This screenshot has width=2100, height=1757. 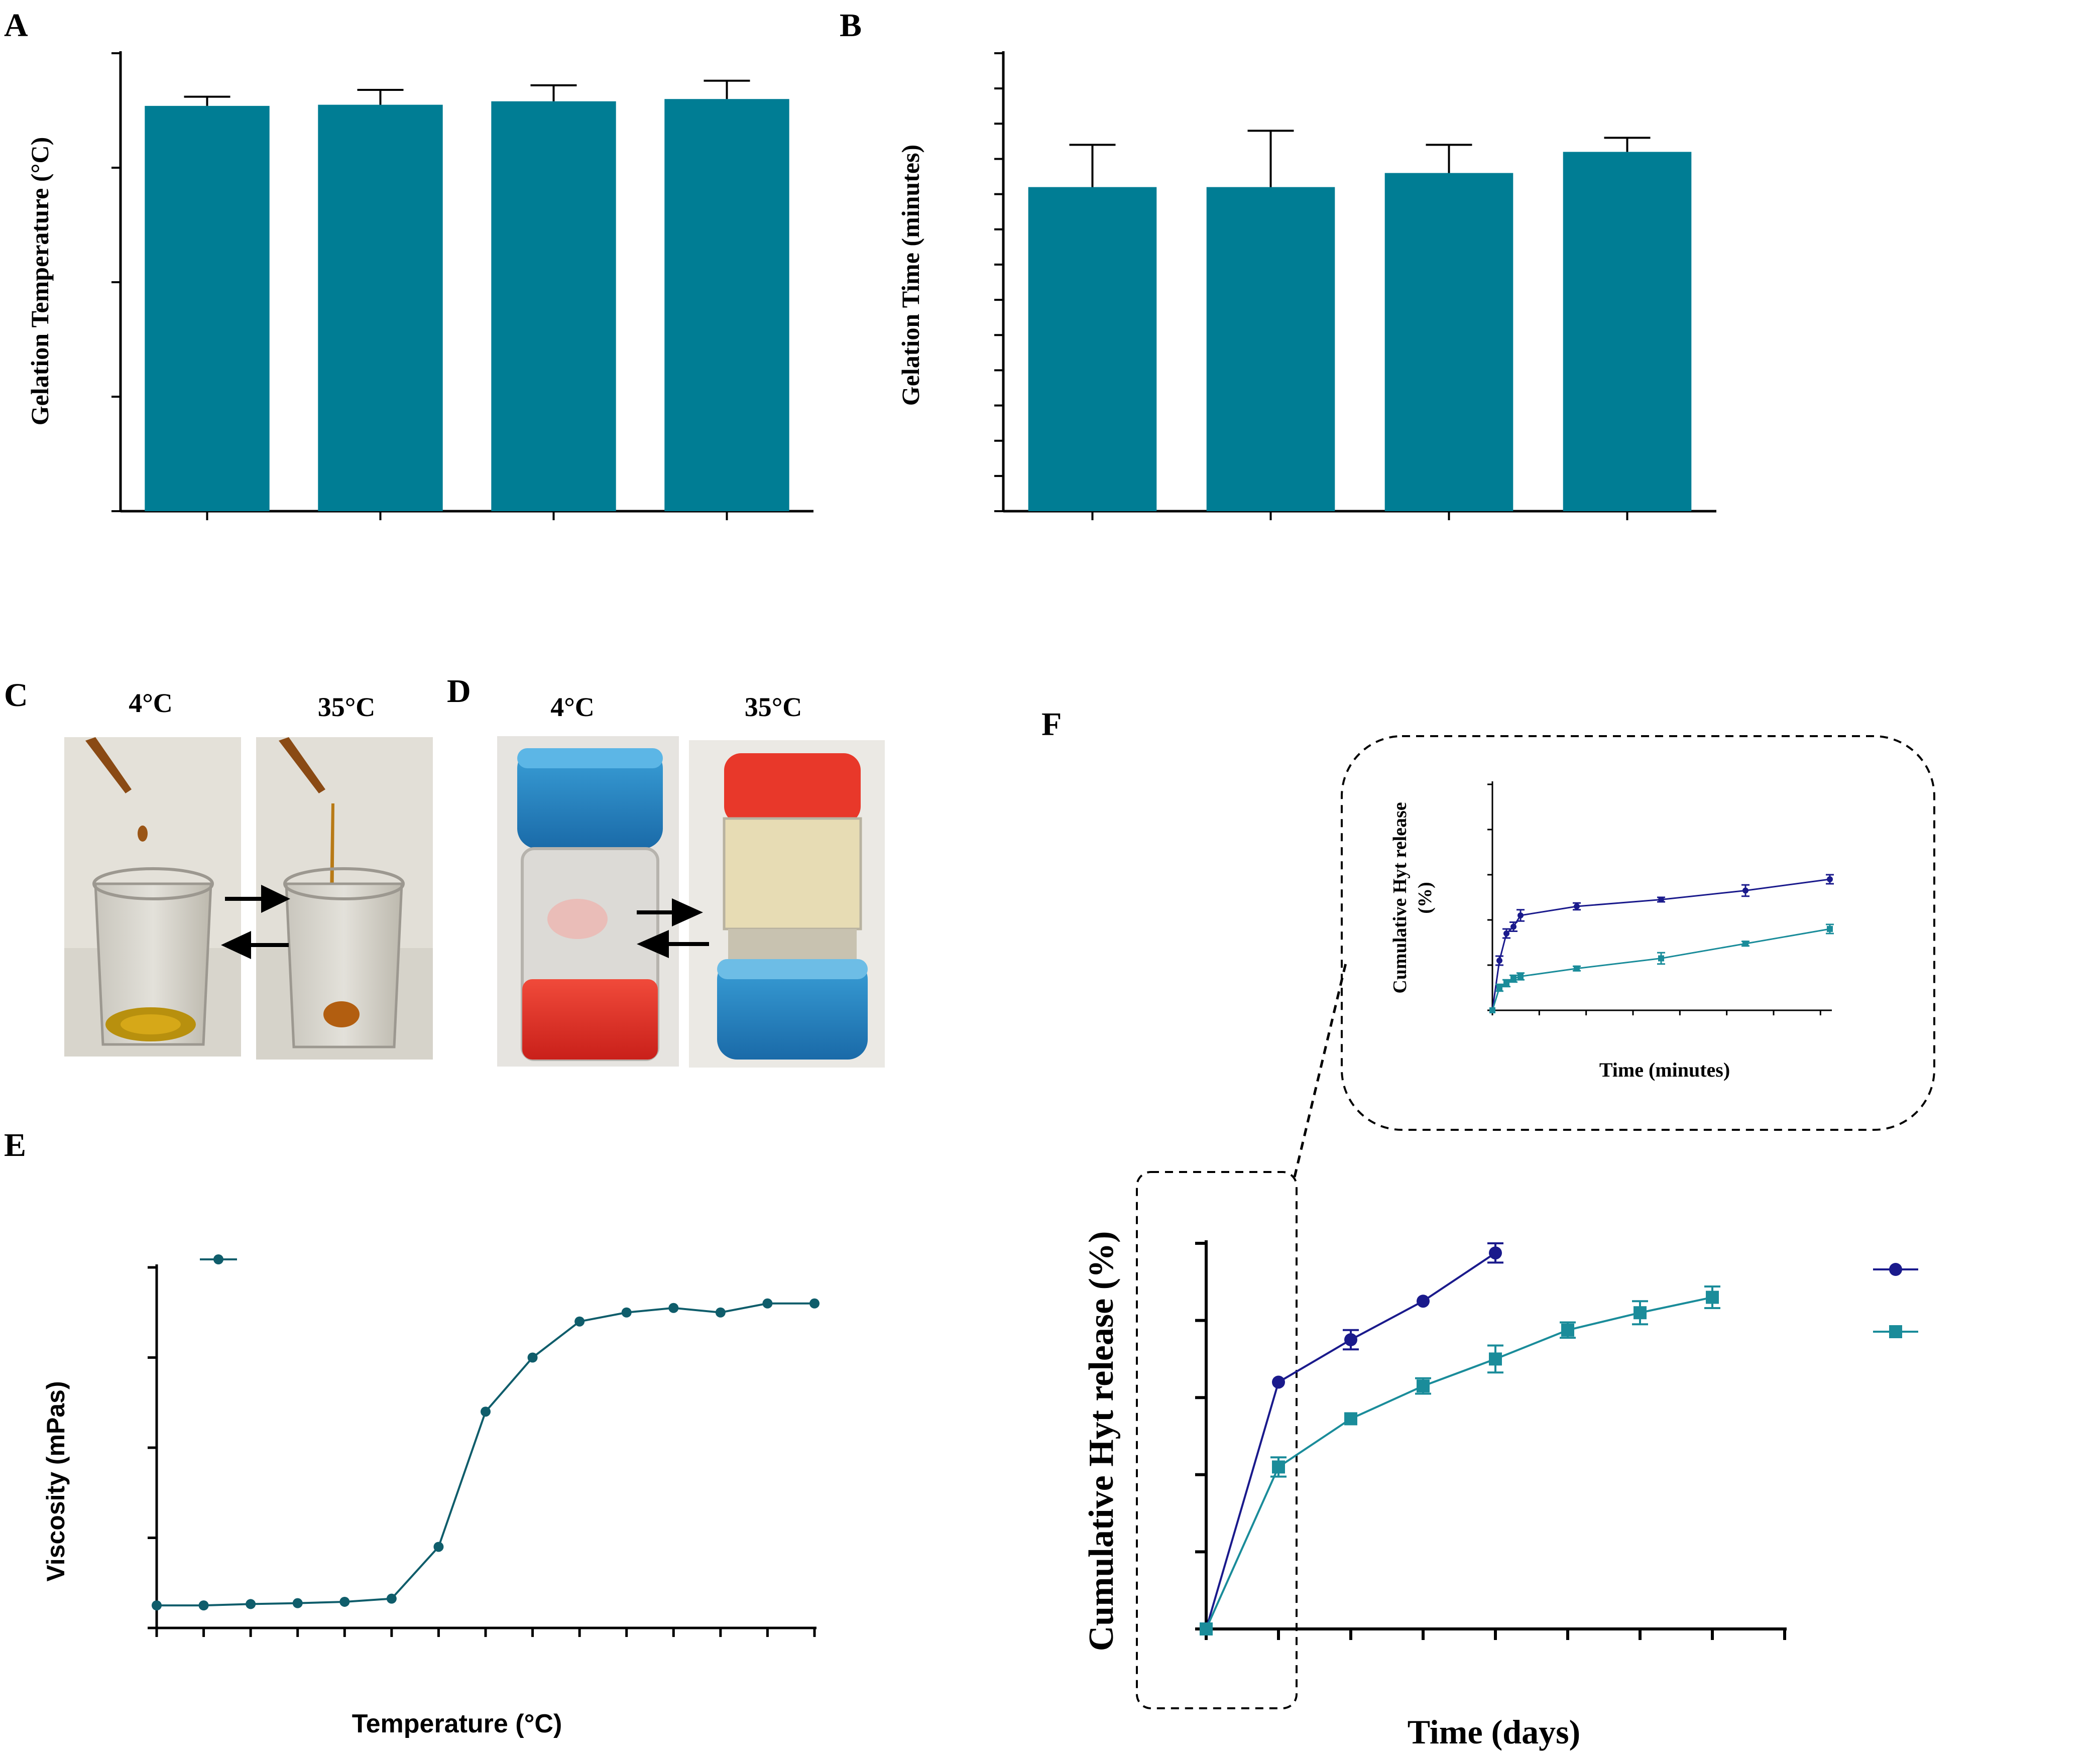 I want to click on photo-d-right-image, so click(x=787, y=904).